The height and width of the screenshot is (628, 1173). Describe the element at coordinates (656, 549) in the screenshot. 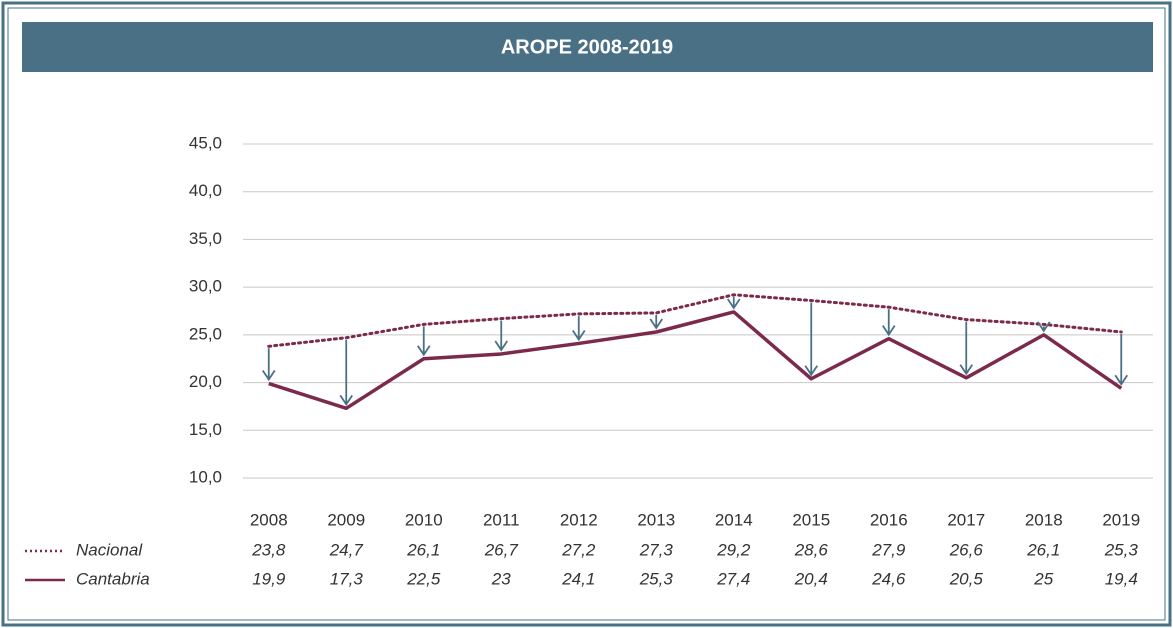

I see `value-label: 27,3` at that location.